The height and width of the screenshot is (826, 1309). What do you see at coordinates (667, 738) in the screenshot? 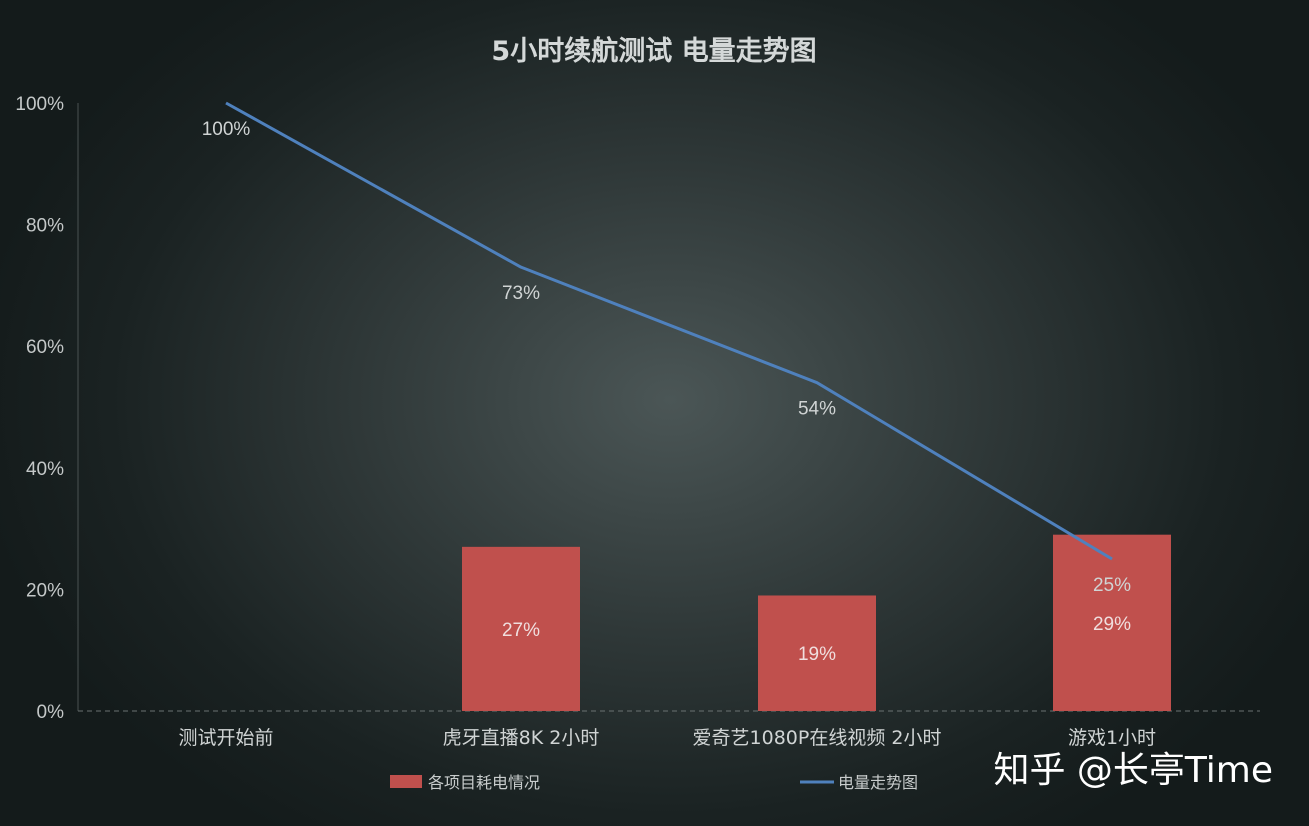
I see `category-labels: 测试开始前 虎牙直播8K 2小时 爱奇艺1080P在线视频 2小时 游戏1小时` at bounding box center [667, 738].